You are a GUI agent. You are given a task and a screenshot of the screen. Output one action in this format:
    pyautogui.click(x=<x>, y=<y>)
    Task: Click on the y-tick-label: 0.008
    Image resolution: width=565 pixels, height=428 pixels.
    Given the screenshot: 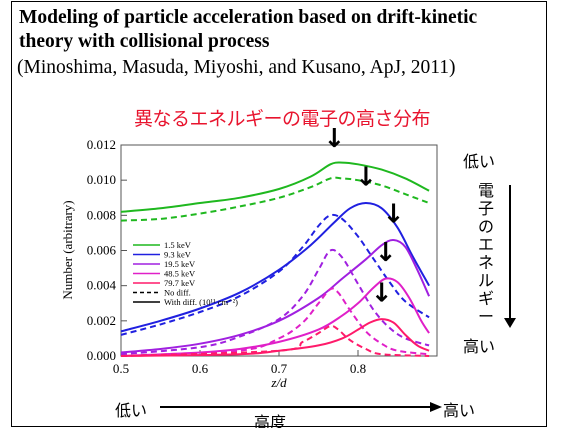 What is the action you would take?
    pyautogui.click(x=101, y=214)
    